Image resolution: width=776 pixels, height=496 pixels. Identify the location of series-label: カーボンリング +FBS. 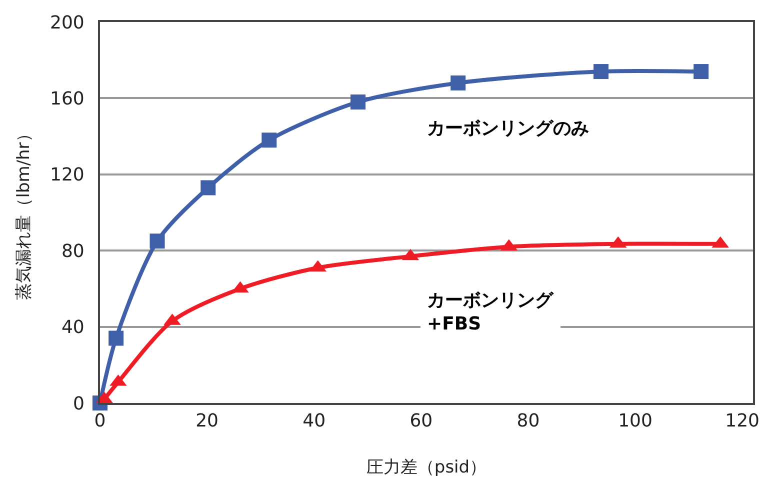
(490, 312).